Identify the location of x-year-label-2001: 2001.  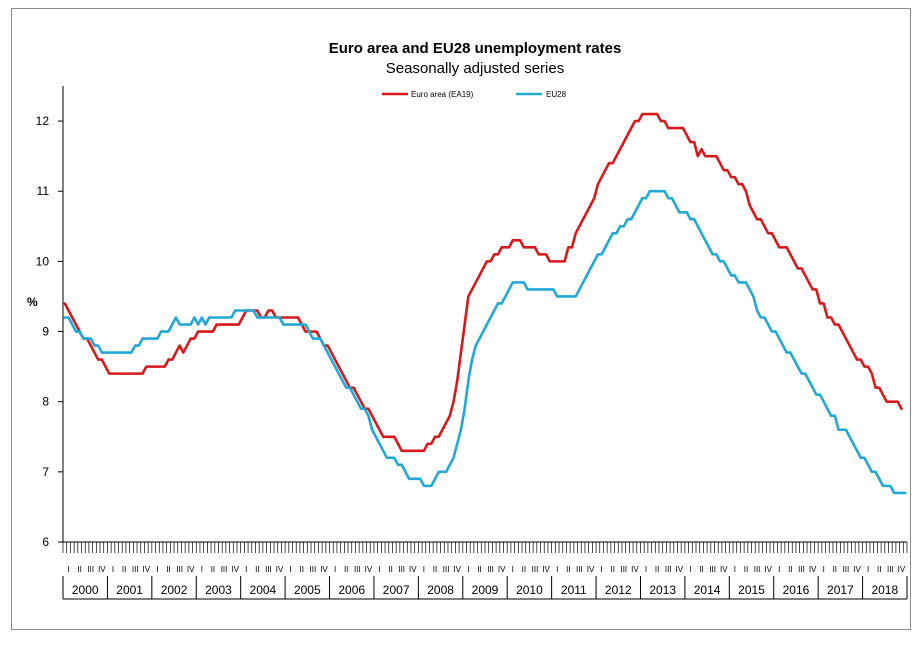
(129, 590).